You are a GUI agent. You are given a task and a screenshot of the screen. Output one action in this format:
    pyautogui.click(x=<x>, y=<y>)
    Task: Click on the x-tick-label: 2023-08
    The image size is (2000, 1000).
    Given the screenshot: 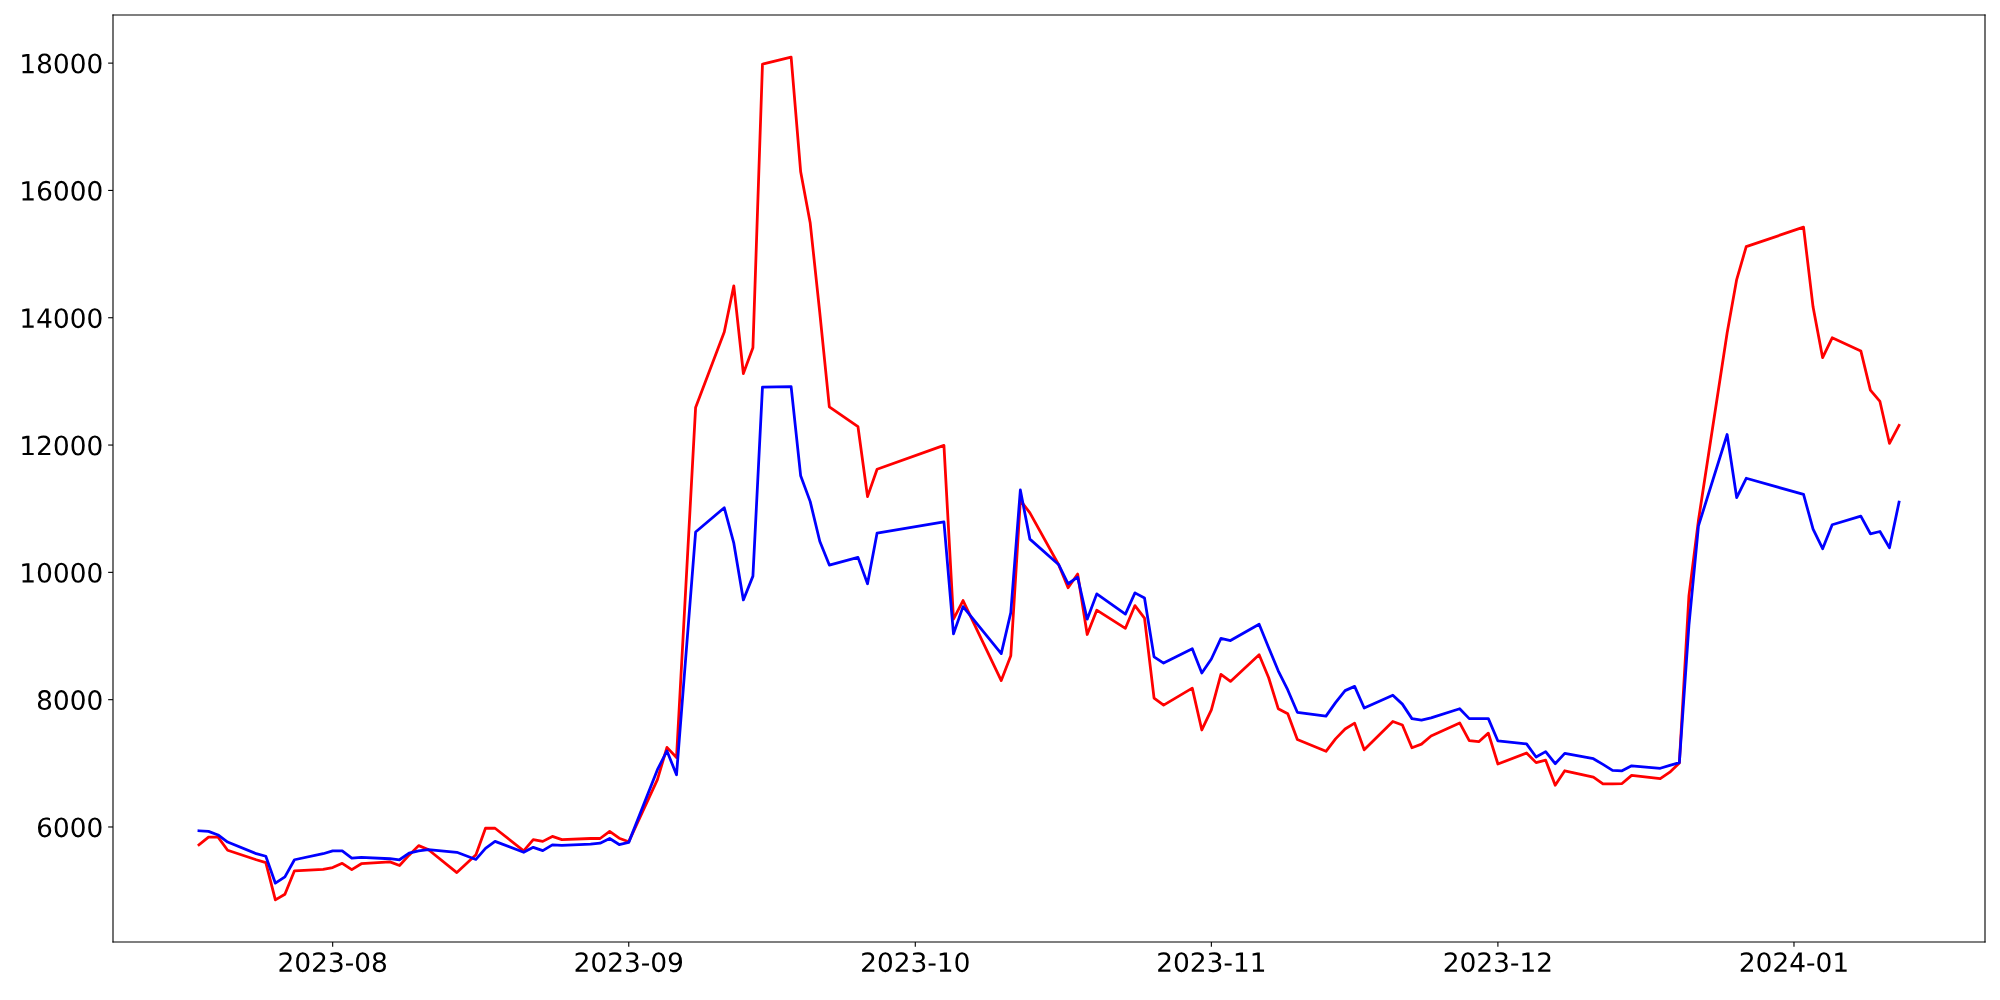 What is the action you would take?
    pyautogui.click(x=332, y=962)
    